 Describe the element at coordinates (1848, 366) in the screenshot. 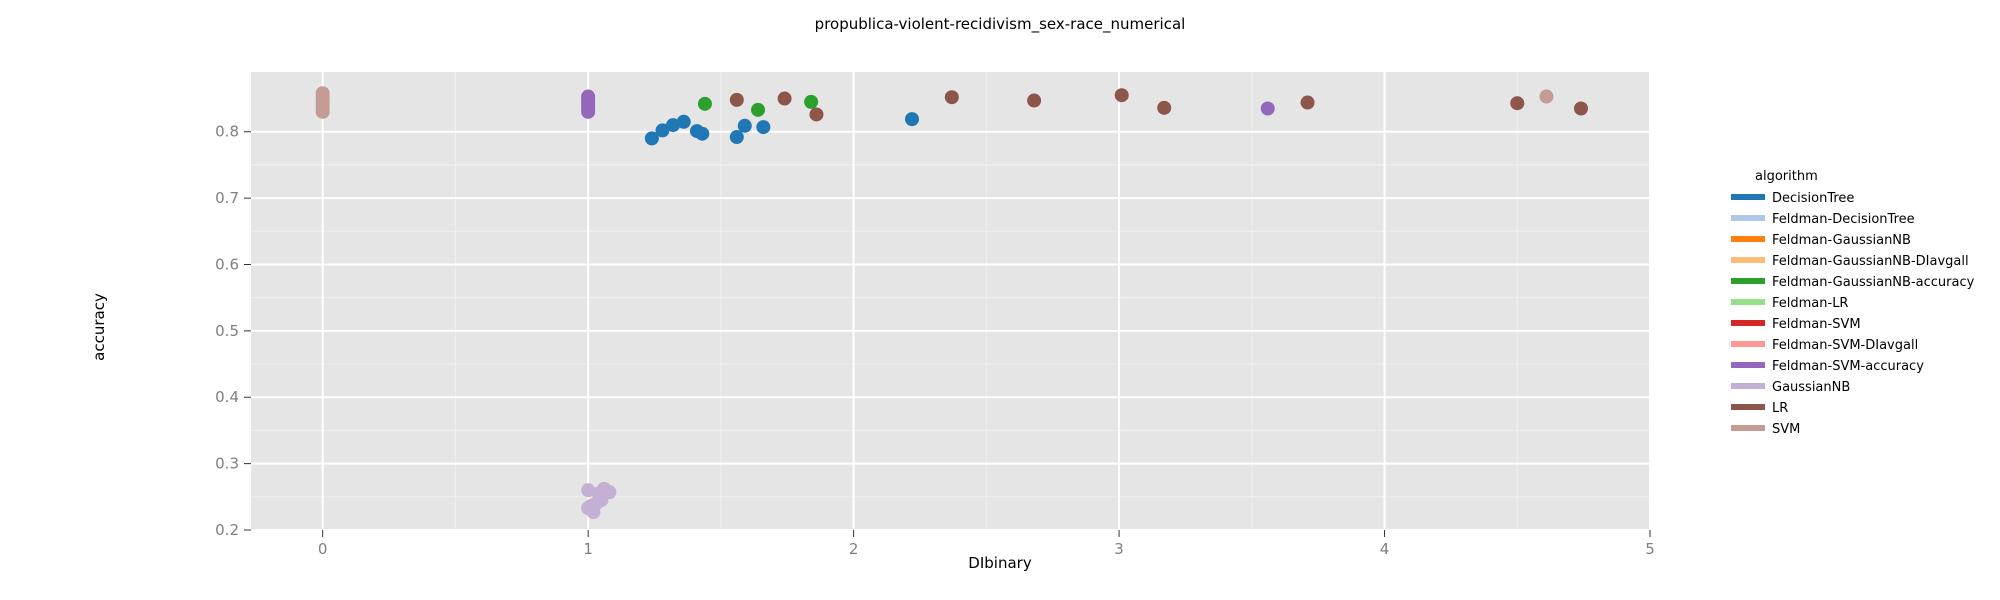

I see `legend-label: Feldman-SVM-accuracy` at that location.